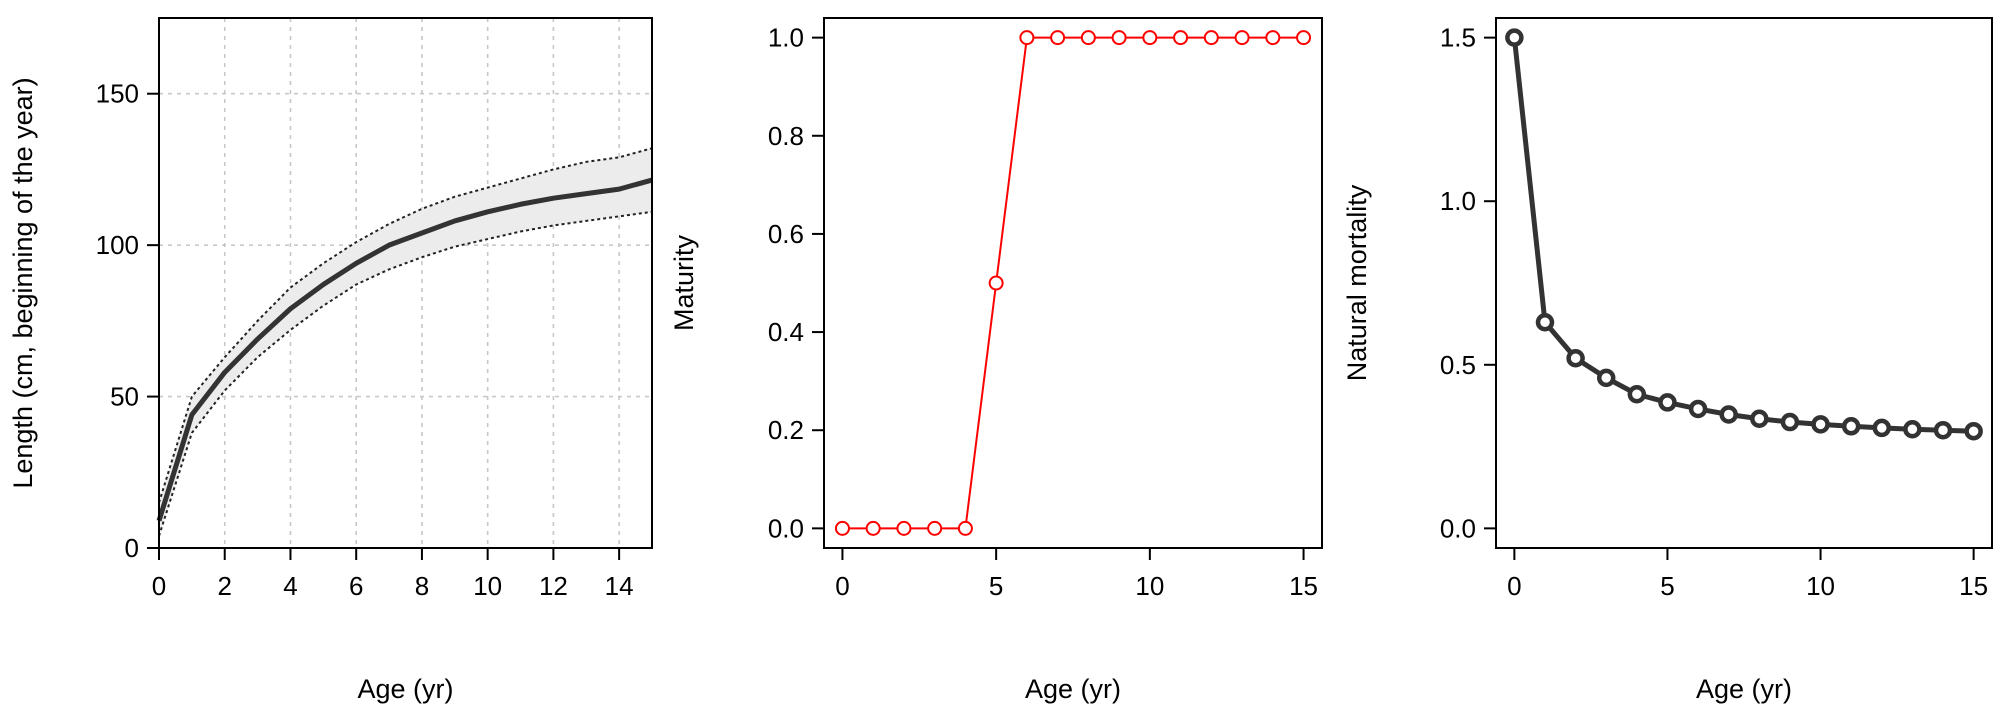  I want to click on y-tick-label: 100, so click(117, 245).